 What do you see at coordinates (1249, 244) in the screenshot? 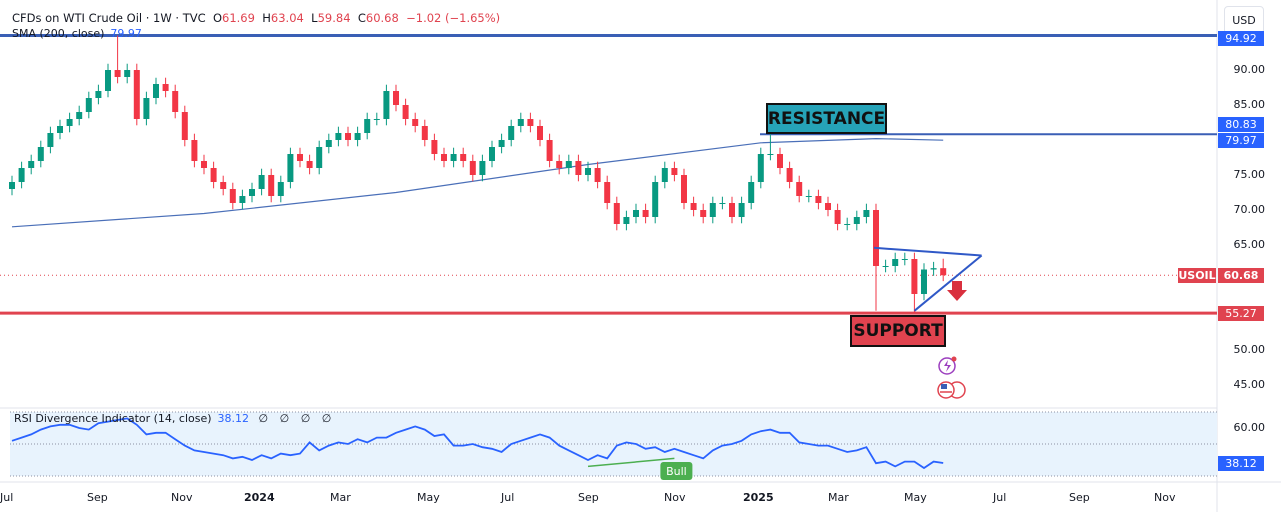
I see `price-tick-label: 65.00` at bounding box center [1249, 244].